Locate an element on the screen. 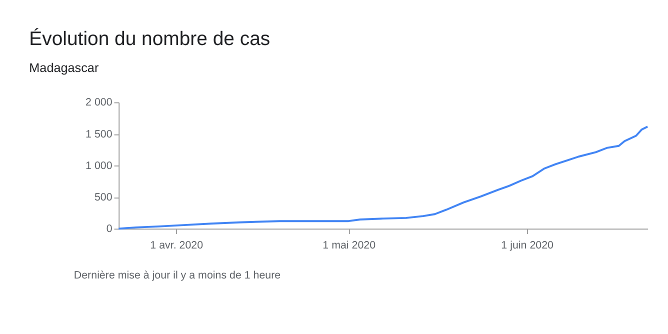 The height and width of the screenshot is (334, 668). y-tick-label: 1 500 is located at coordinates (99, 134).